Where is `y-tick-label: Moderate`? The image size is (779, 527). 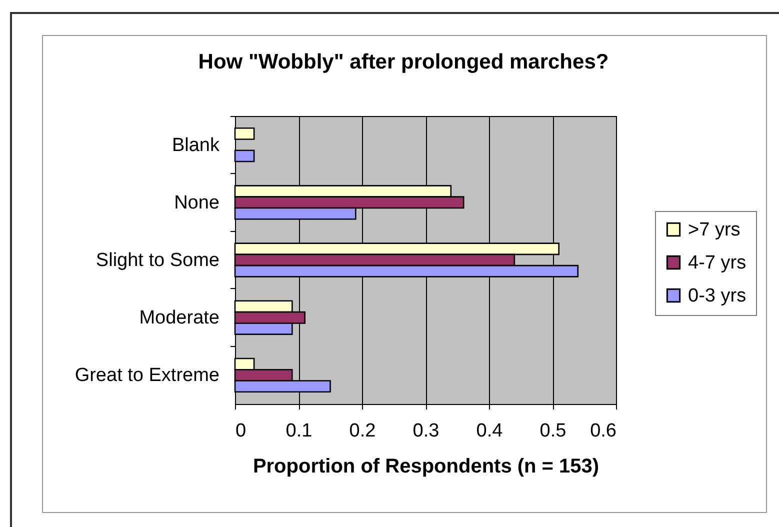
y-tick-label: Moderate is located at coordinates (179, 318).